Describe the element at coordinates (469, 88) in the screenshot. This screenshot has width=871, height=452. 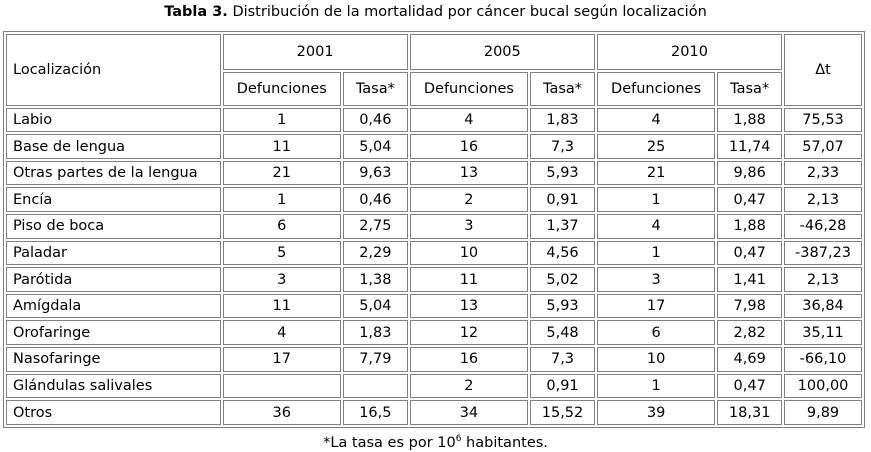
I see `header-defunciones-2005: Defunciones` at that location.